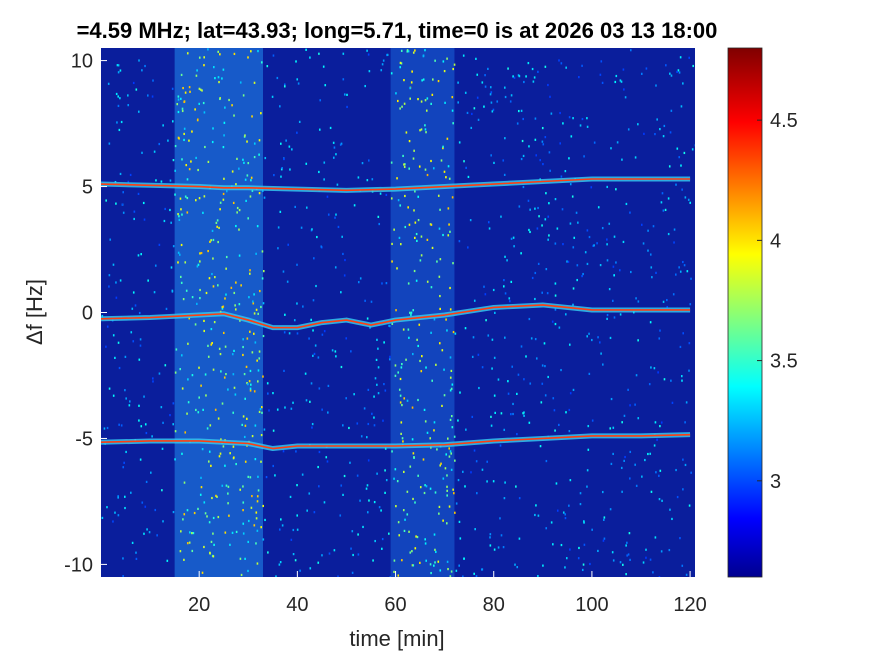 The height and width of the screenshot is (656, 875). What do you see at coordinates (745, 312) in the screenshot?
I see `colorbar-gradient` at bounding box center [745, 312].